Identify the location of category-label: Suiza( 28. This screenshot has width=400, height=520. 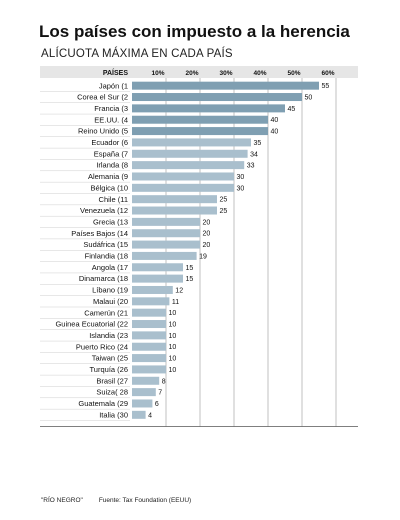
(112, 392).